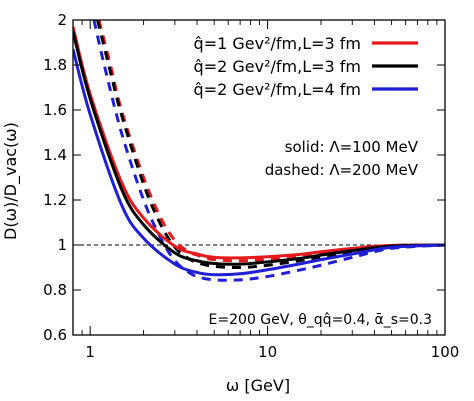 The image size is (474, 401). I want to click on legend-label-1: q̂=1 Gev²/fm,L=3 fm, so click(277, 43).